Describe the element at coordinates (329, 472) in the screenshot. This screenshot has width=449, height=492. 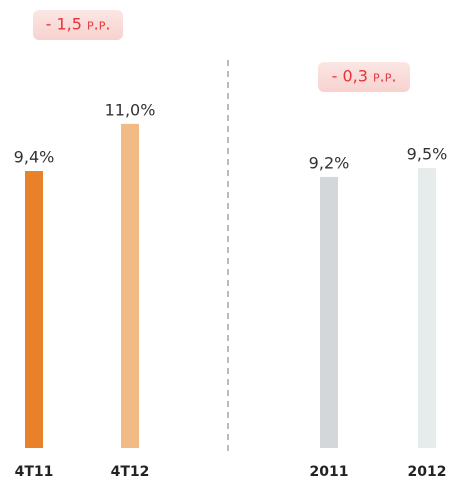
I see `x-tick-label: 2011` at that location.